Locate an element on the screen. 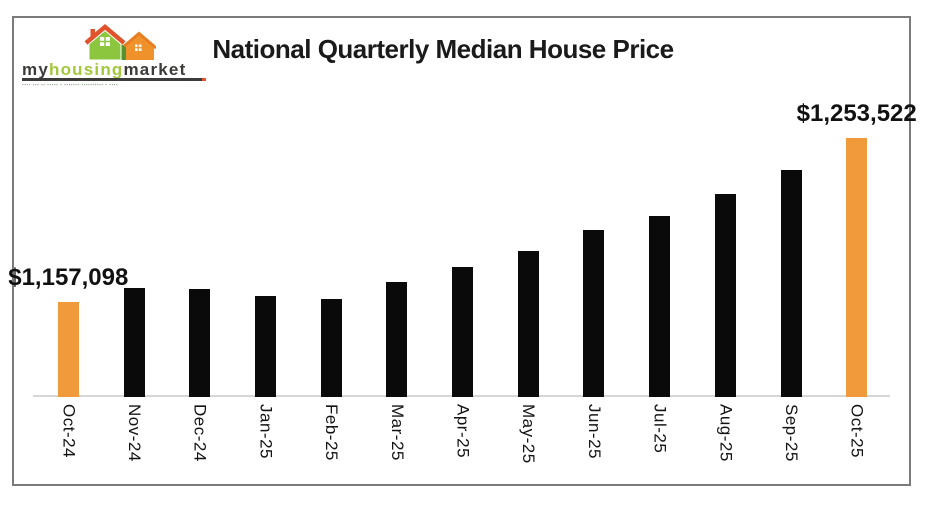 Image resolution: width=927 pixels, height=509 pixels. x-axis-label: Sep-25 is located at coordinates (791, 433).